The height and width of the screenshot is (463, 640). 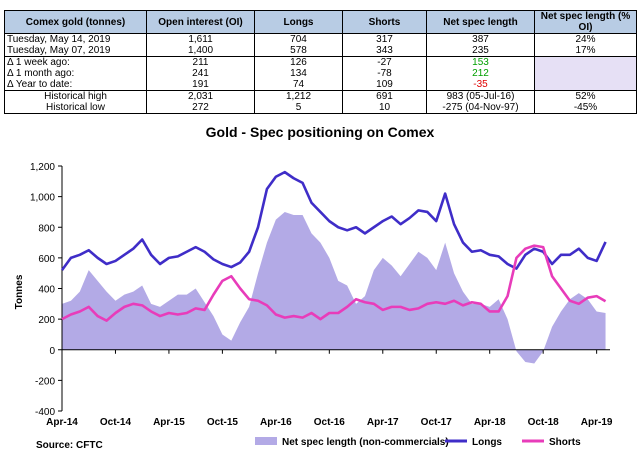 What do you see at coordinates (200, 73) in the screenshot?
I see `cell-oi: 241` at bounding box center [200, 73].